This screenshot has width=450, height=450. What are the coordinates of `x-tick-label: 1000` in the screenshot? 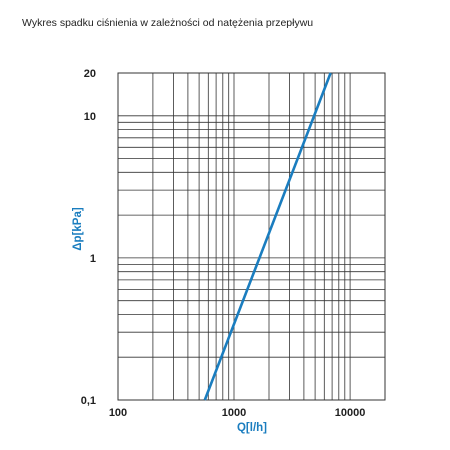 It's located at (234, 413).